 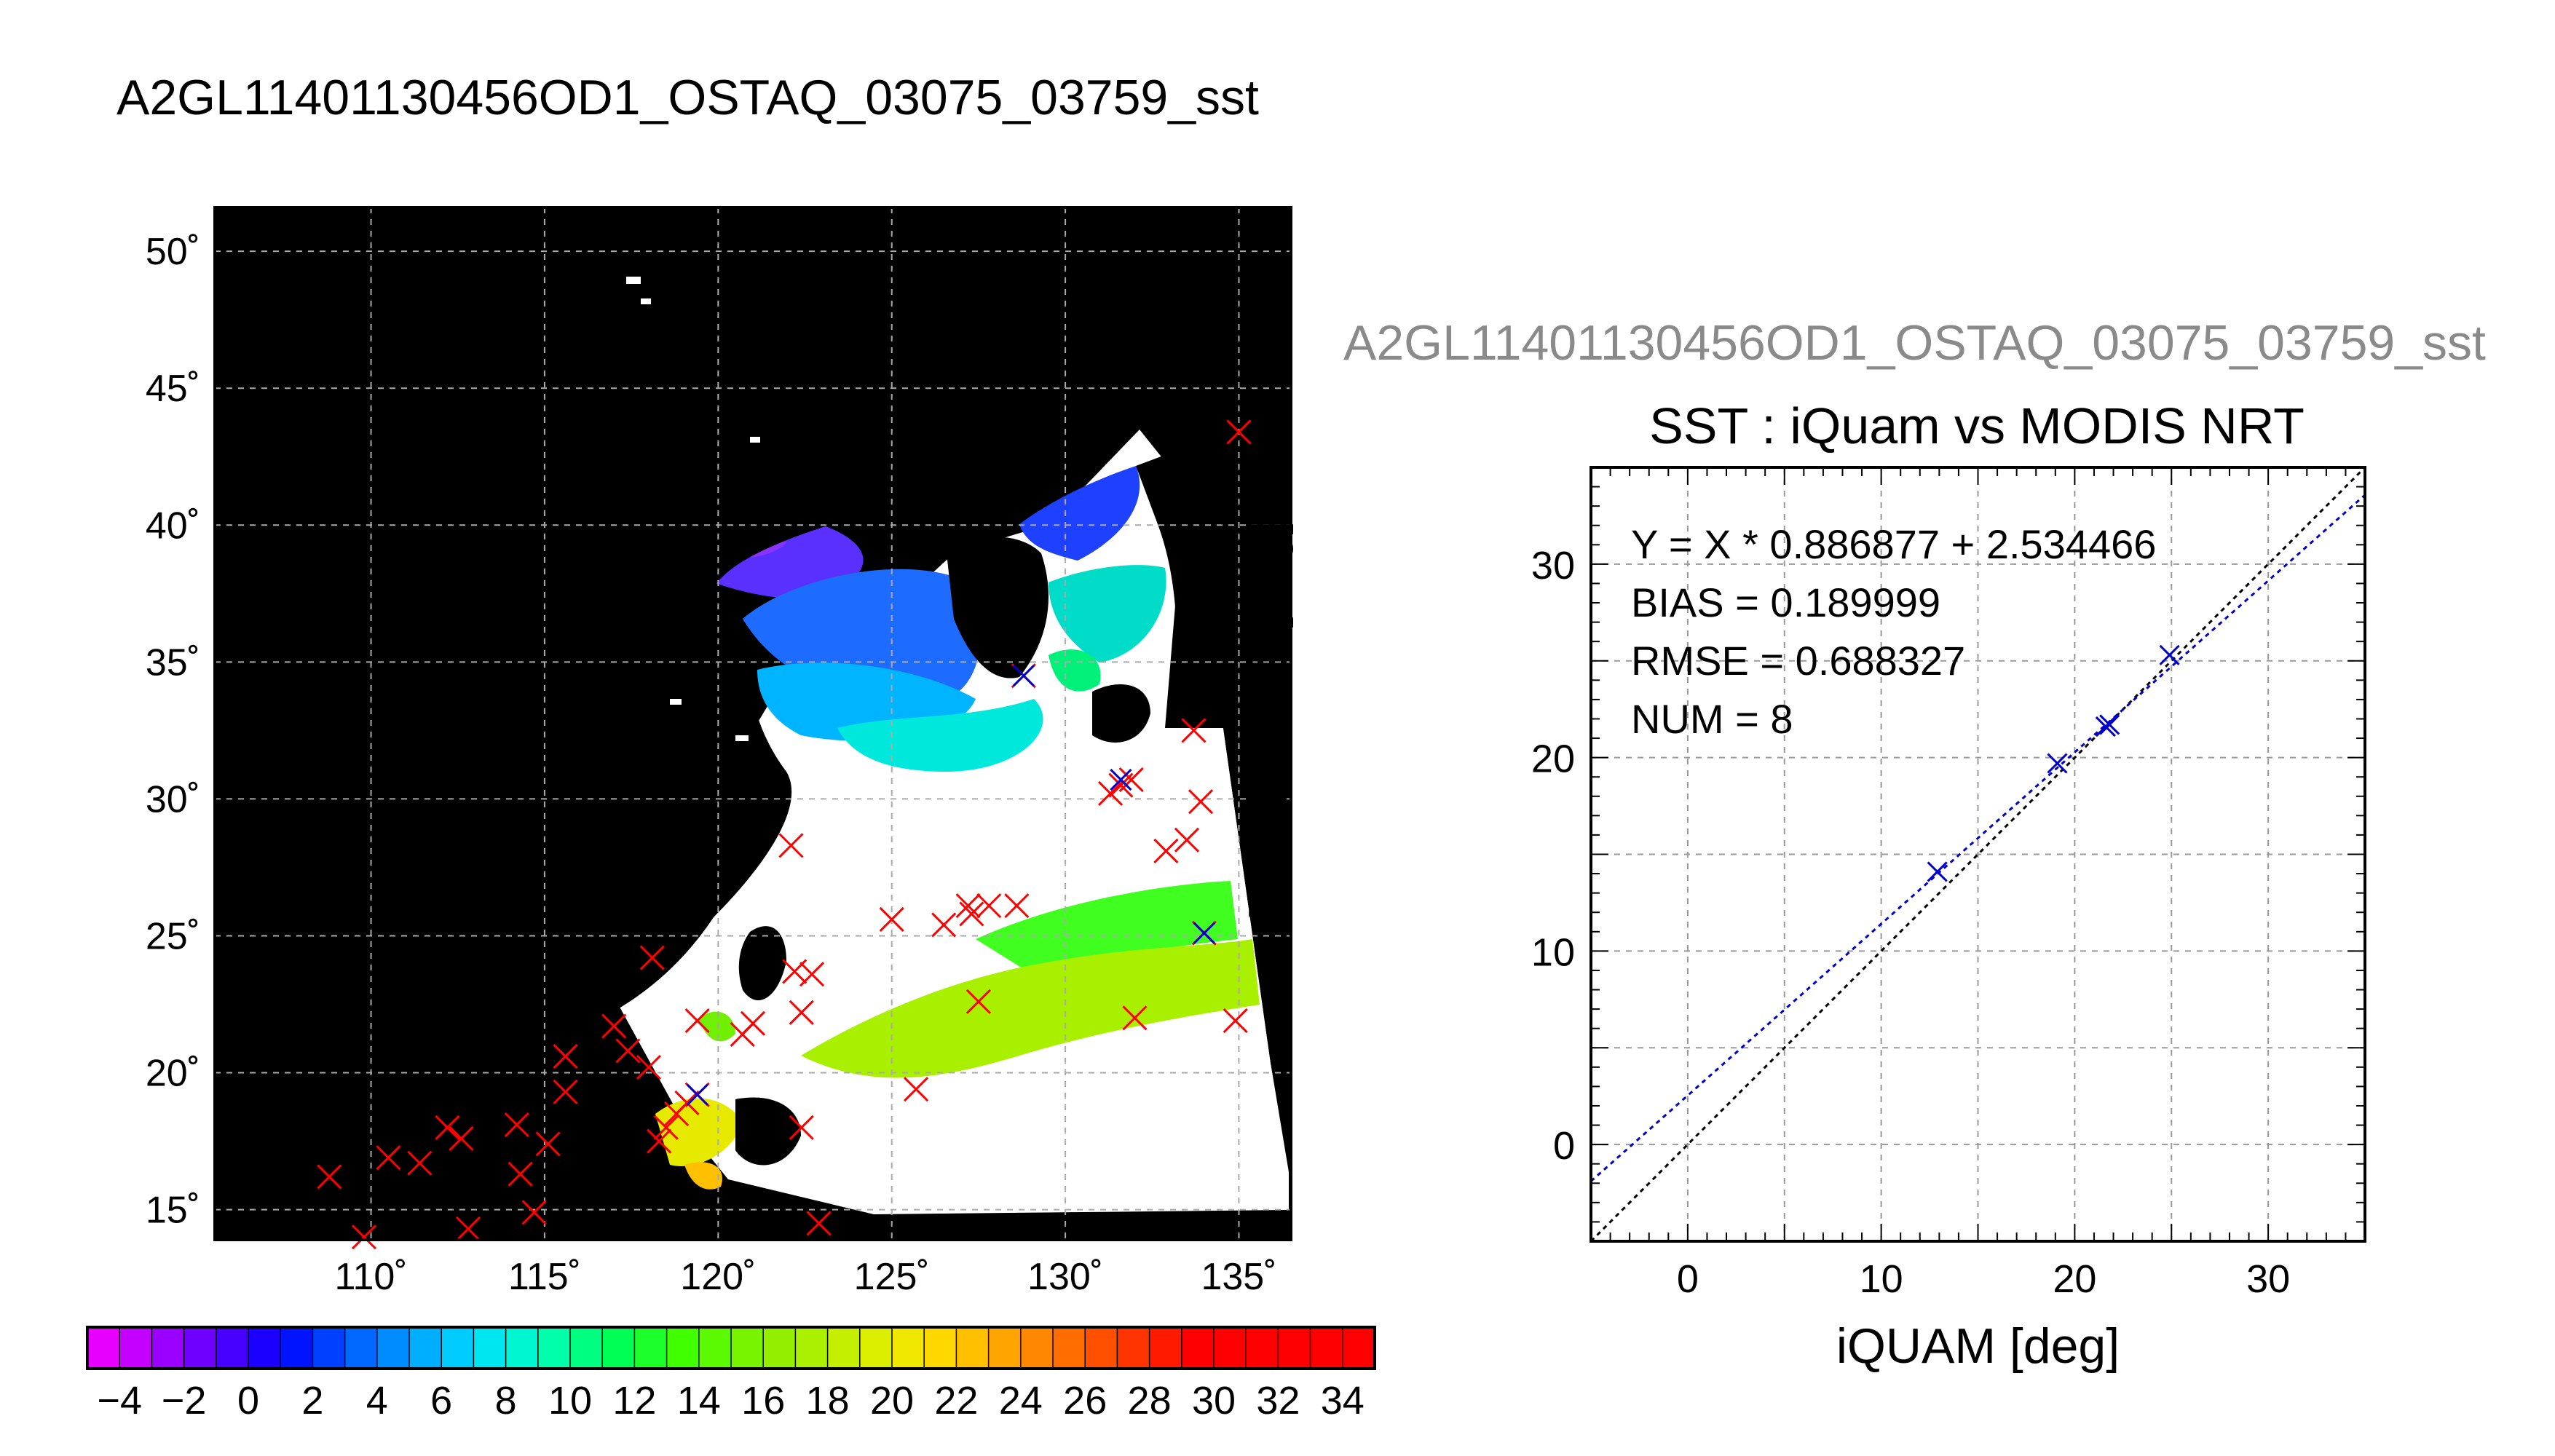 What do you see at coordinates (768, 1131) in the screenshot?
I see `hainan-land` at bounding box center [768, 1131].